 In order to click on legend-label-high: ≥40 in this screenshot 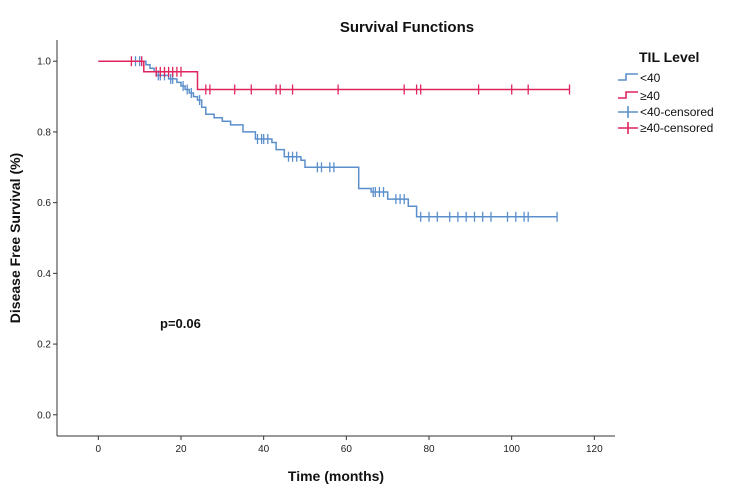, I will do `click(650, 96)`.